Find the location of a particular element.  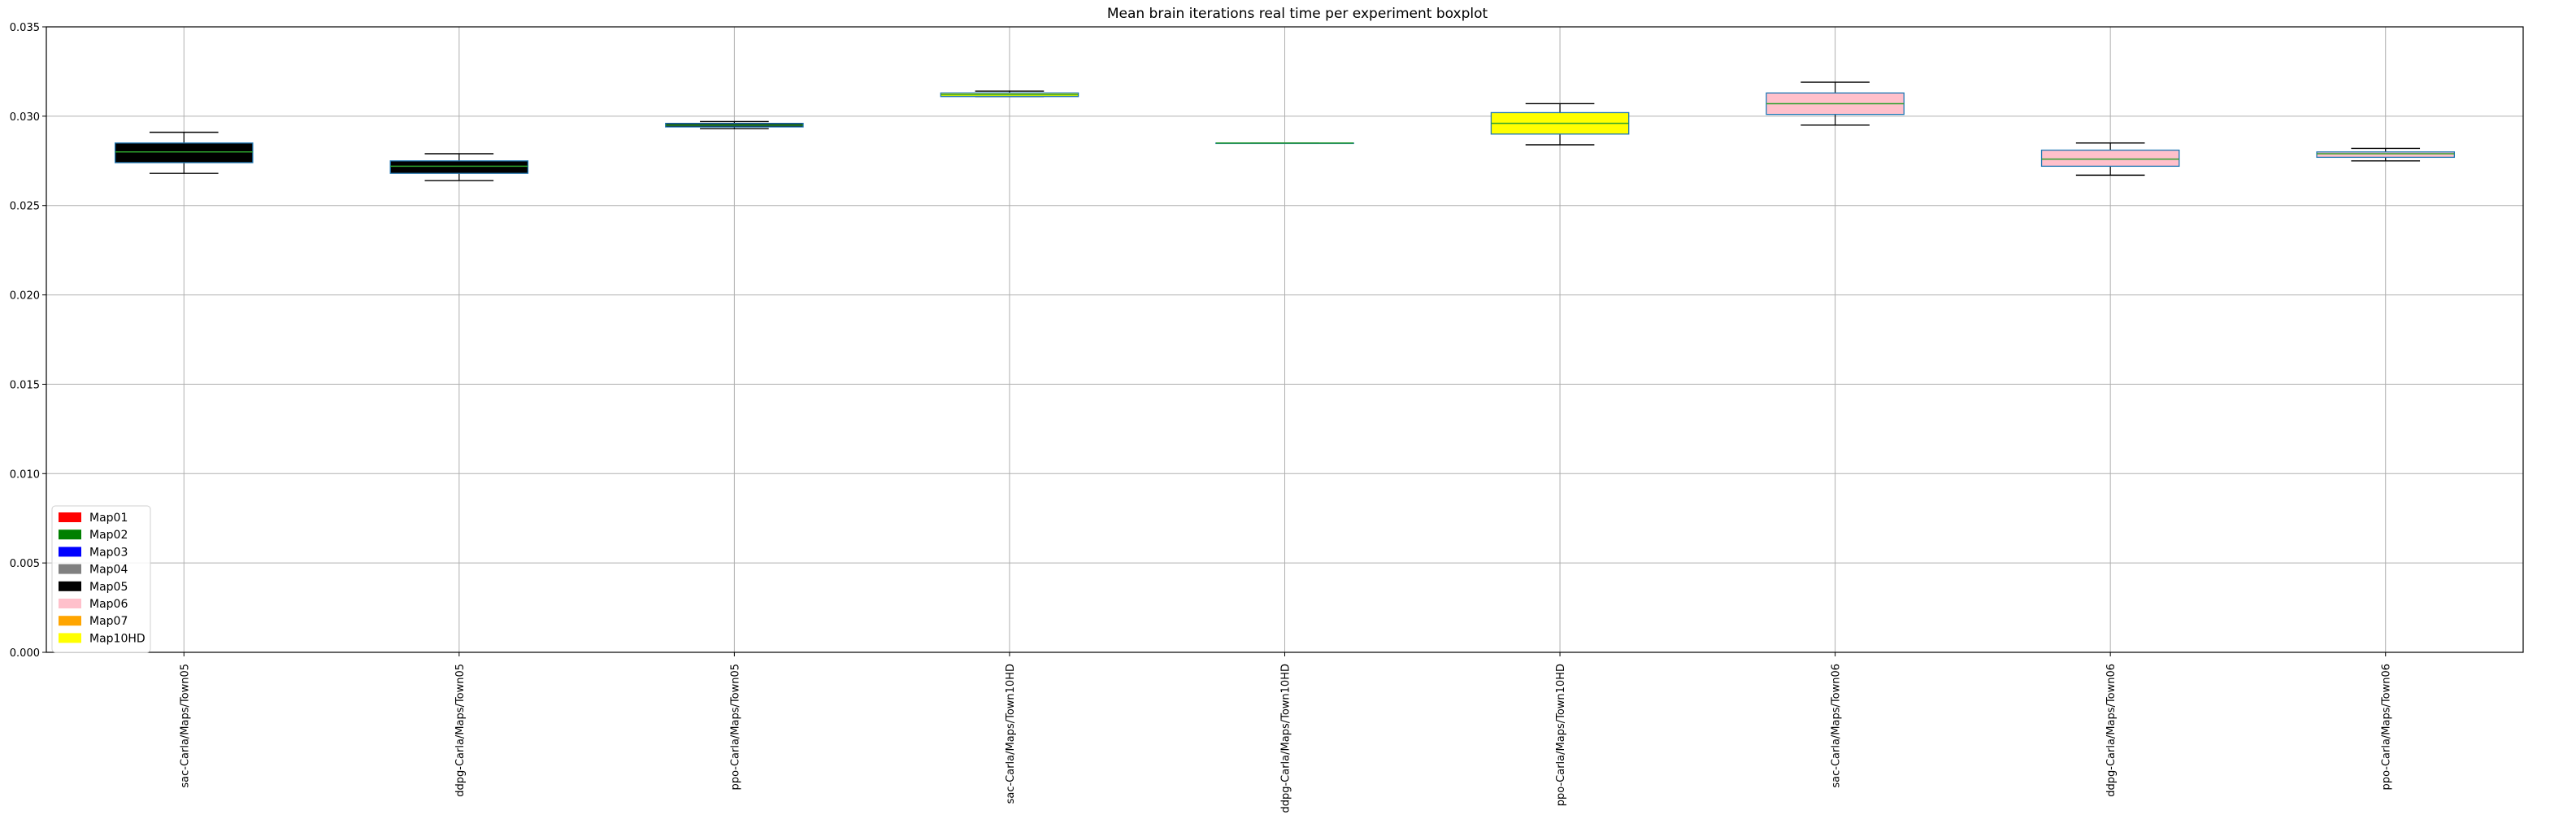

legend-frame is located at coordinates (101, 579).